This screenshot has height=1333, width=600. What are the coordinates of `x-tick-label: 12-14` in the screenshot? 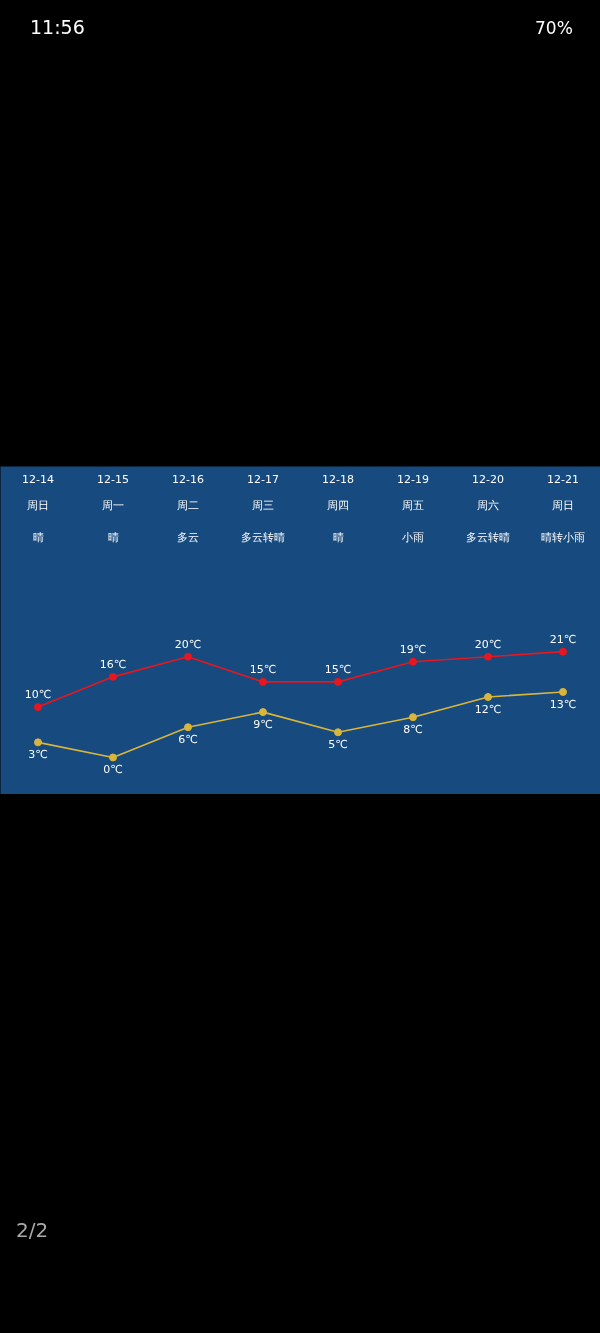 It's located at (38, 479).